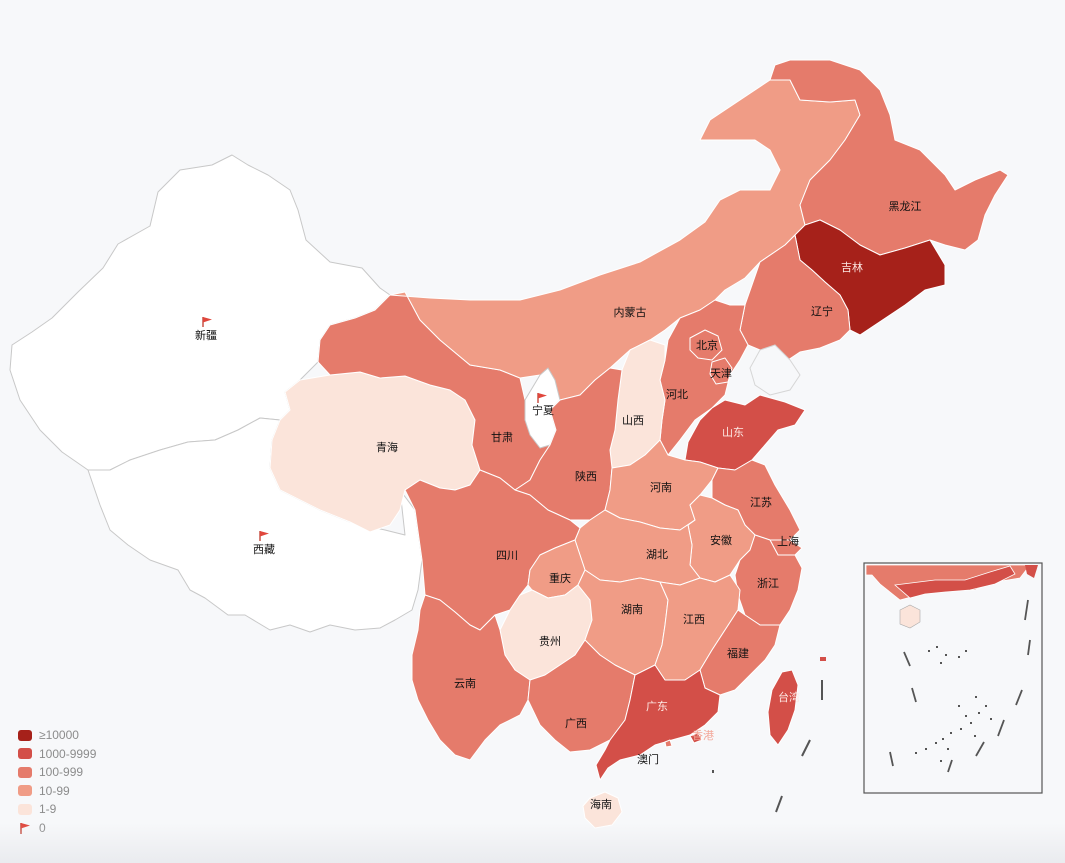 The width and height of the screenshot is (1065, 863). I want to click on region-label: 湖北, so click(657, 554).